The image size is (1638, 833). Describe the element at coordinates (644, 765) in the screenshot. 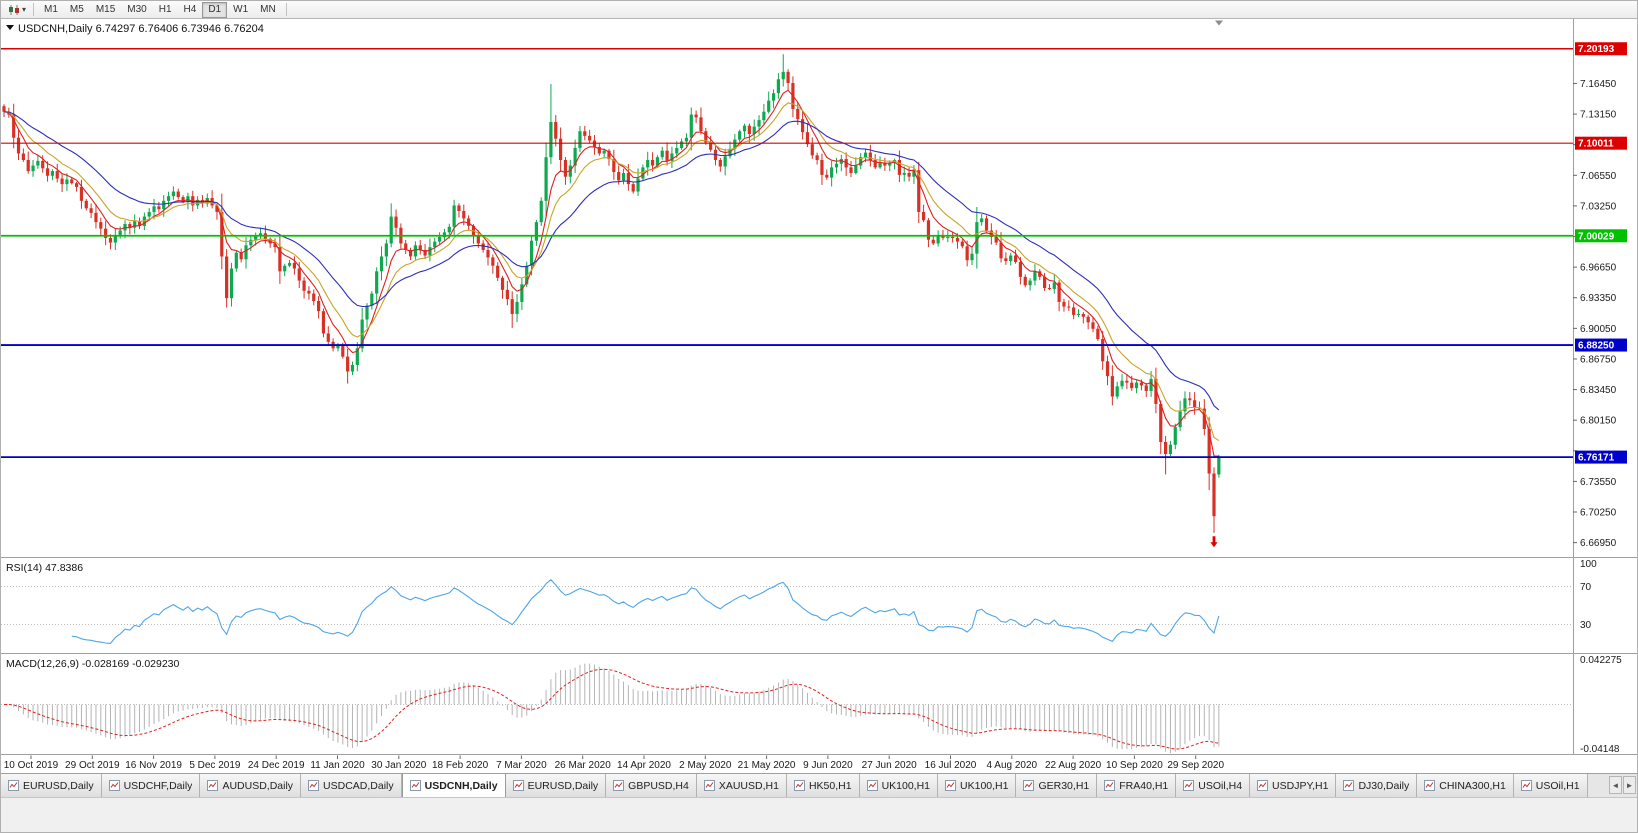

I see `svg-text: 14 Apr 2020` at that location.